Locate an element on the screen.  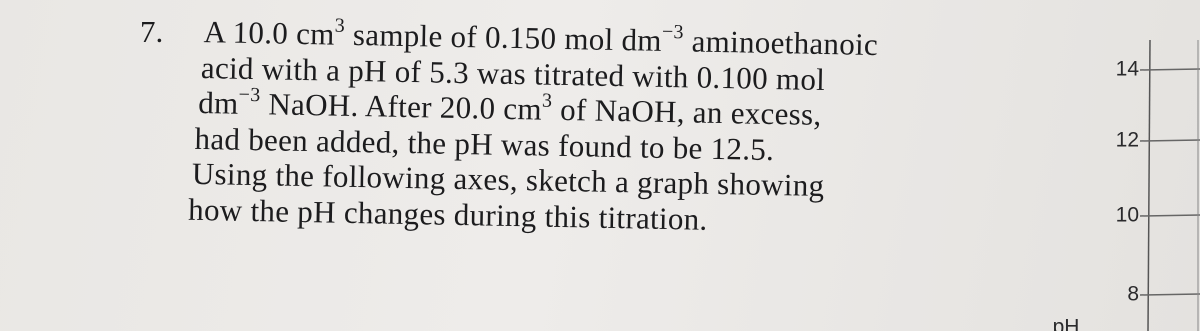
y-tick-label: 12 is located at coordinates (1127, 140).